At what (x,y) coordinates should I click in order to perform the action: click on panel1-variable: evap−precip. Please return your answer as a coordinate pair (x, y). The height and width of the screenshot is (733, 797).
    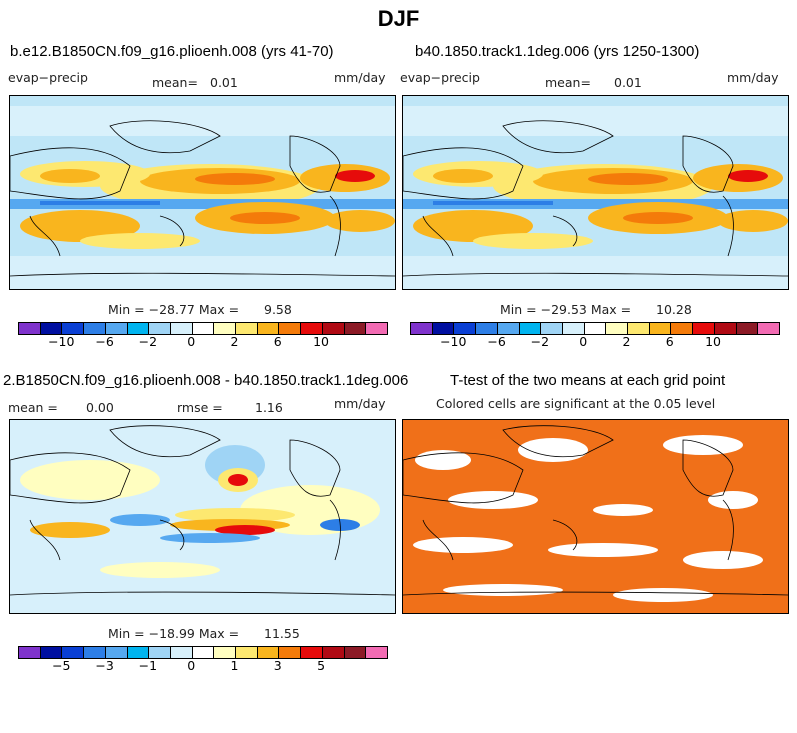
    Looking at the image, I should click on (48, 77).